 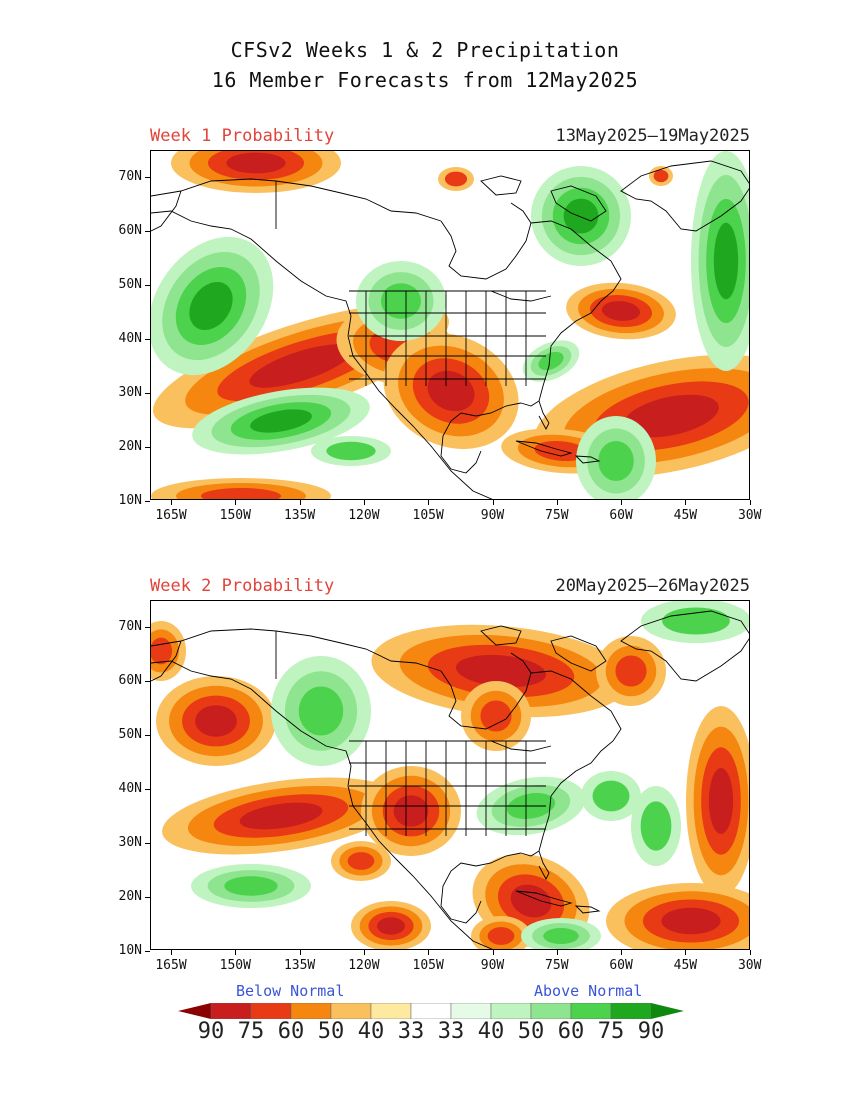 I want to click on week2-lat-label: 40N, so click(x=130, y=788).